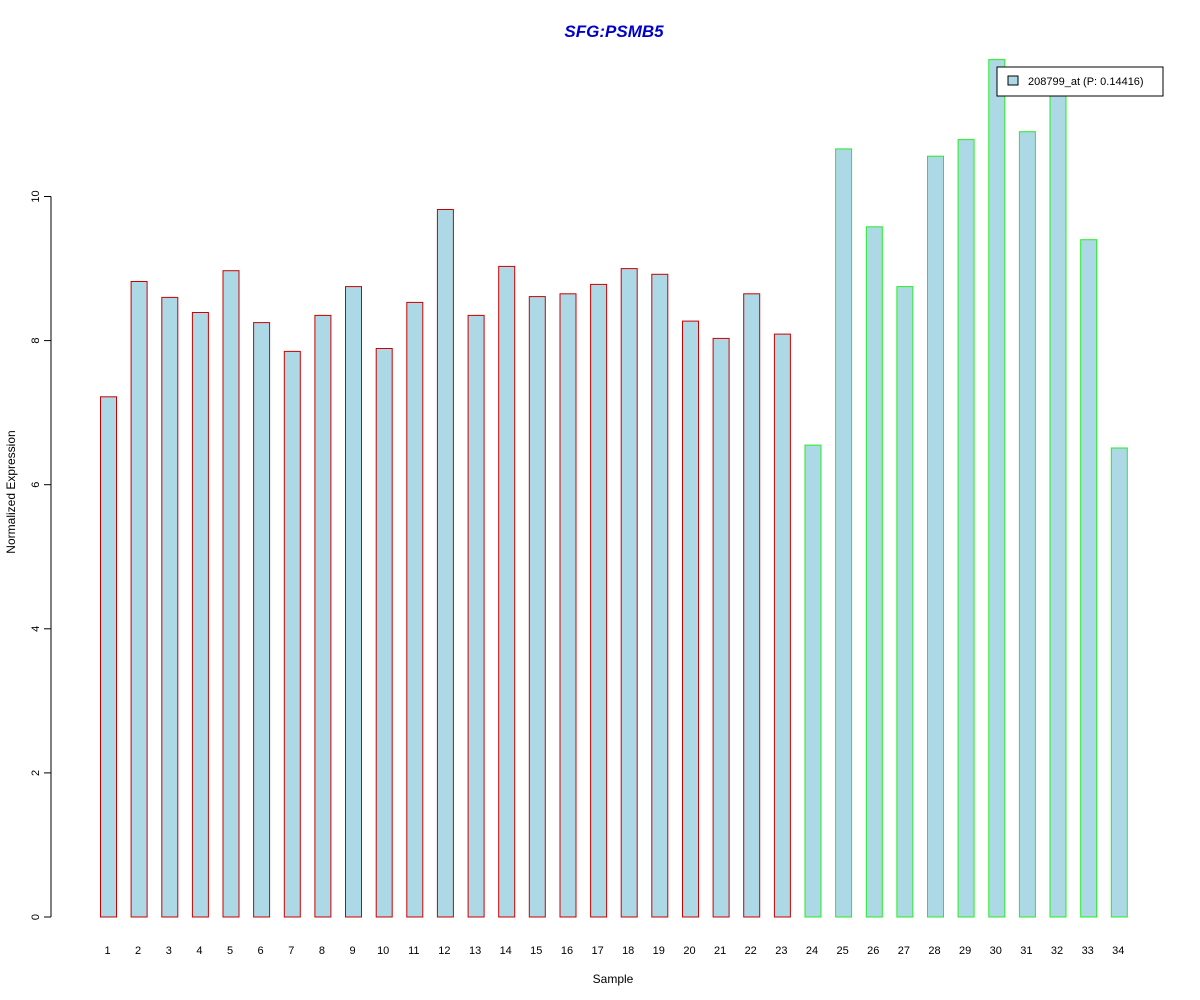 The height and width of the screenshot is (1000, 1200). I want to click on x-tick-label: 14, so click(506, 951).